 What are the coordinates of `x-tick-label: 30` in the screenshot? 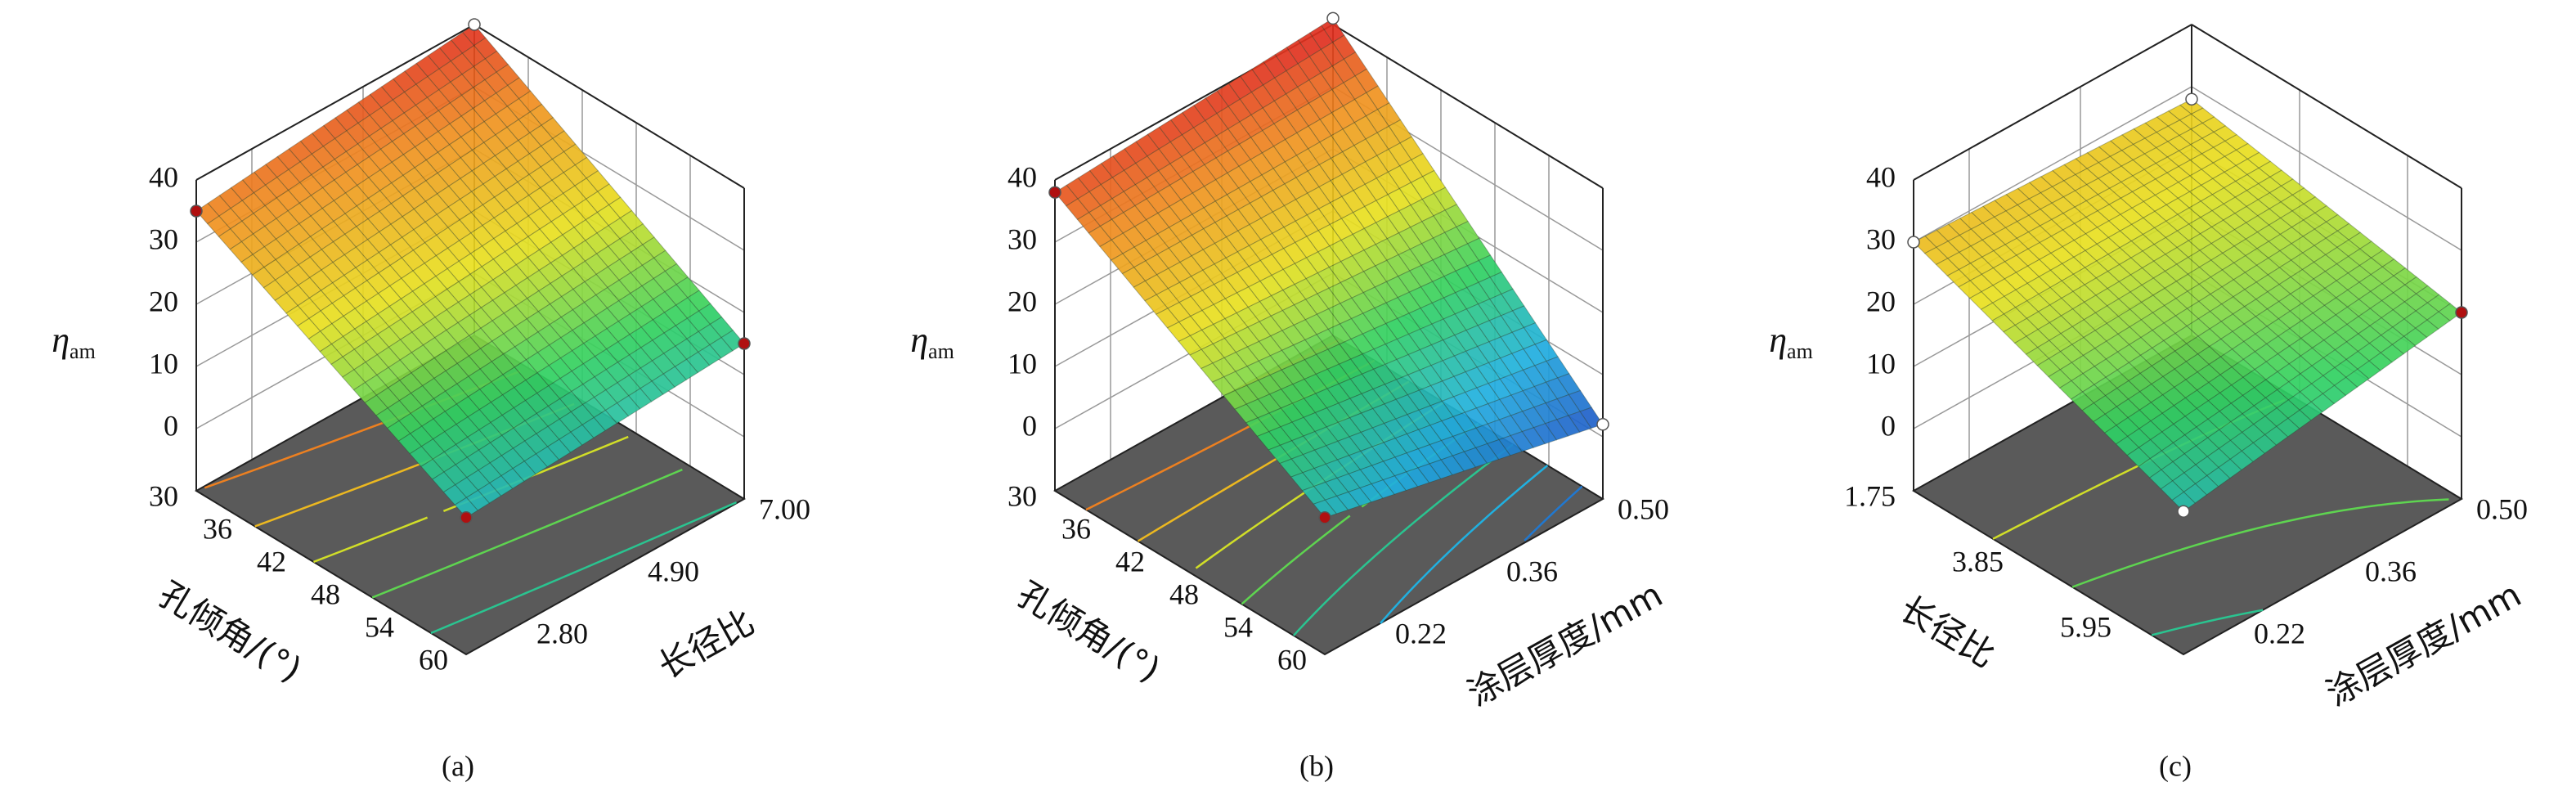 It's located at (1023, 495).